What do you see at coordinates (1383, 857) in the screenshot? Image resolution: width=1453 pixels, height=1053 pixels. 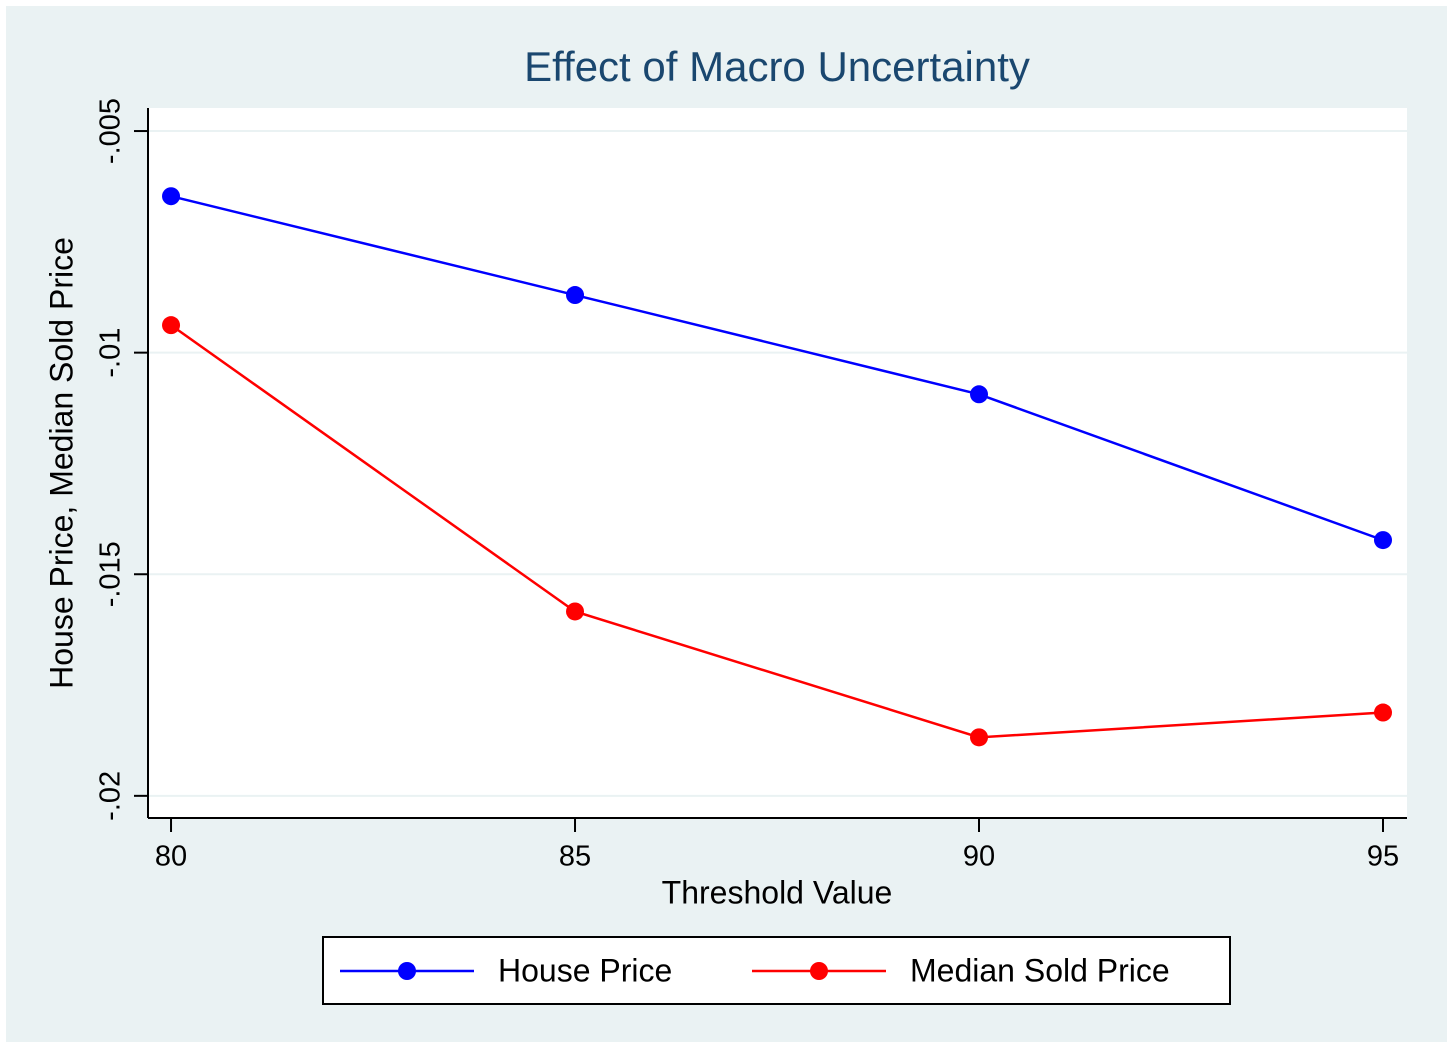 I see `x-tick-label: 95` at bounding box center [1383, 857].